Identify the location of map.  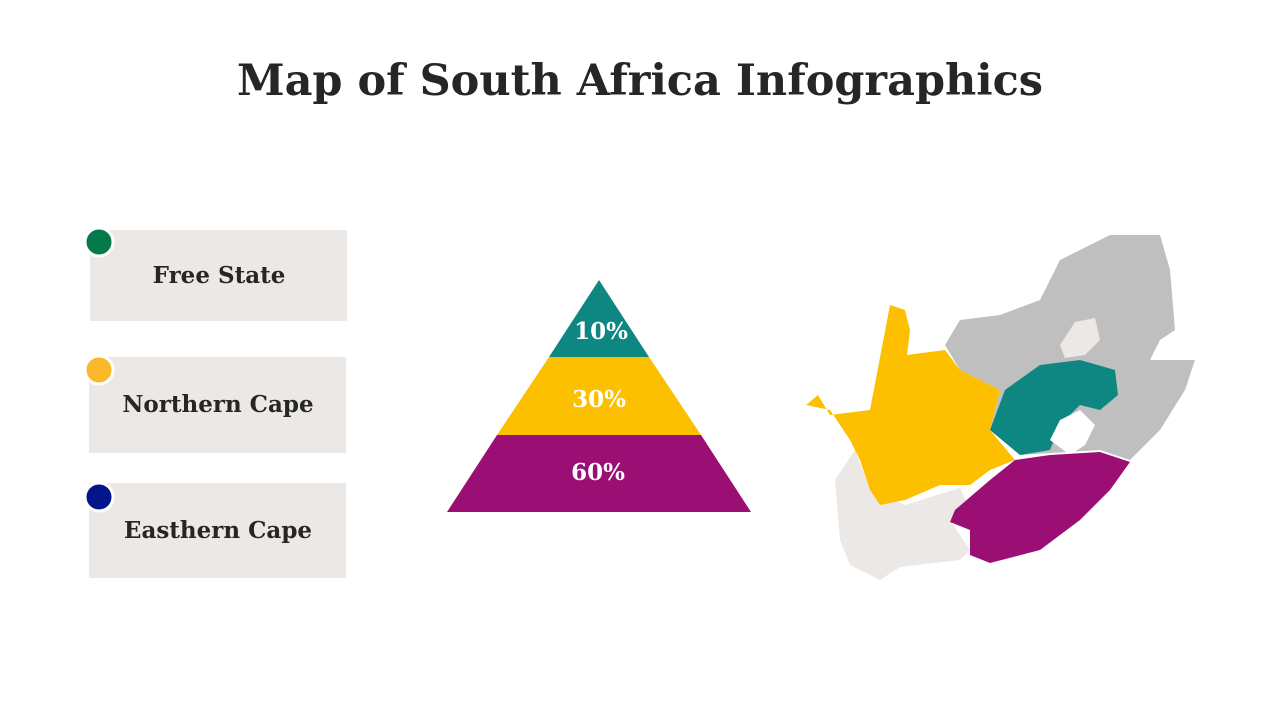
(1000, 407).